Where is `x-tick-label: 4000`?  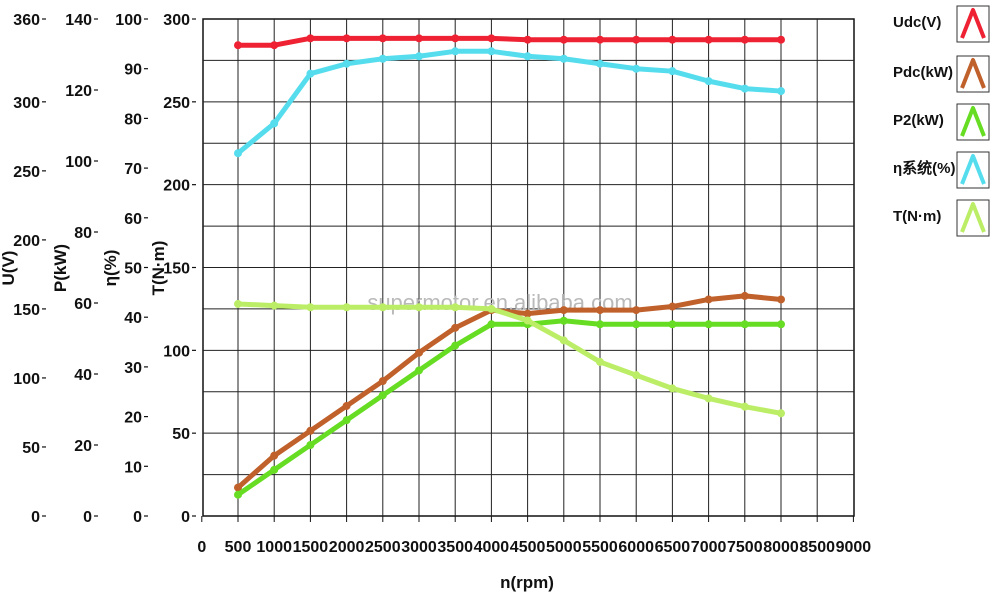 x-tick-label: 4000 is located at coordinates (492, 547).